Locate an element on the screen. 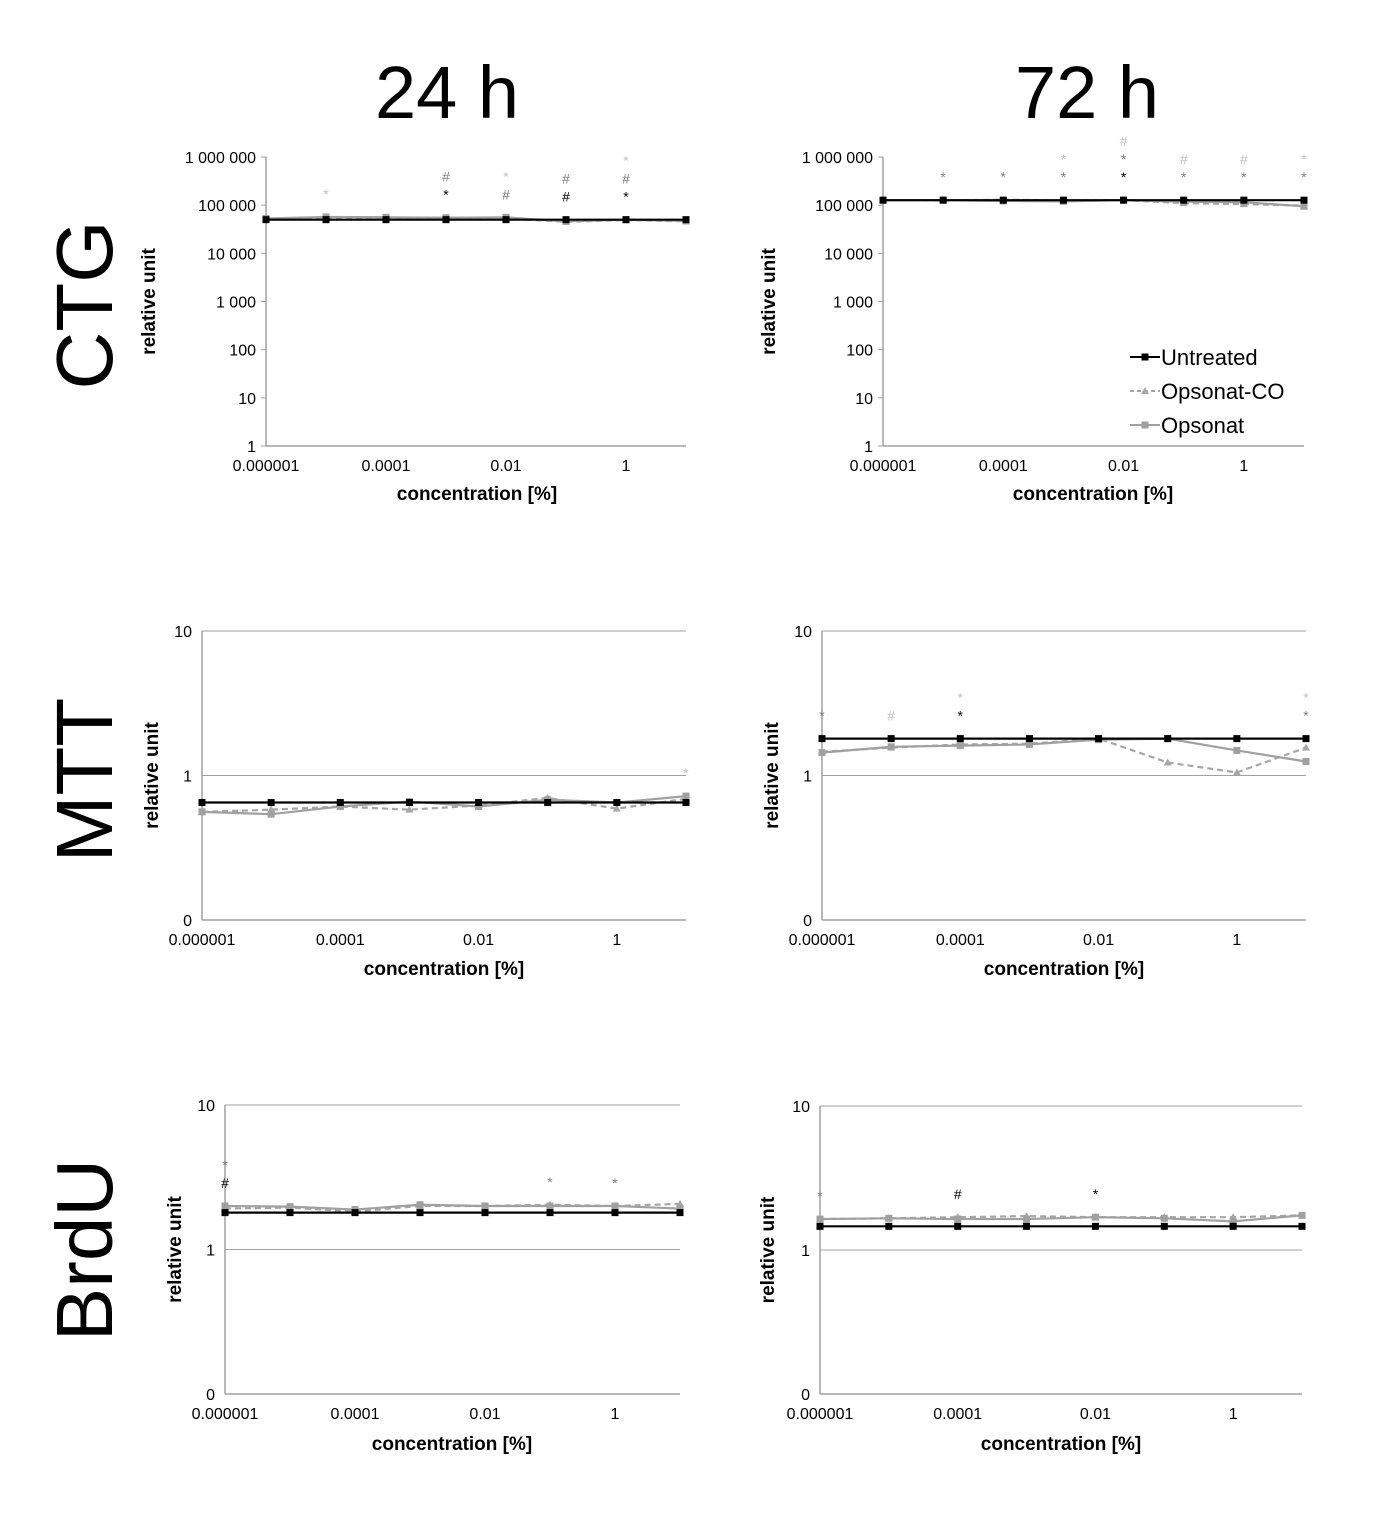 Image resolution: width=1384 pixels, height=1520 pixels. series-line-opsonat-co is located at coordinates (444, 804).